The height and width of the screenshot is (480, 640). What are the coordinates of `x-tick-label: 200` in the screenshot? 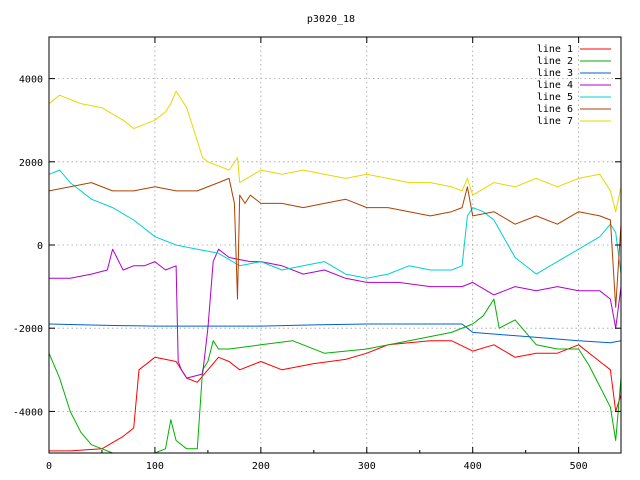 It's located at (261, 466).